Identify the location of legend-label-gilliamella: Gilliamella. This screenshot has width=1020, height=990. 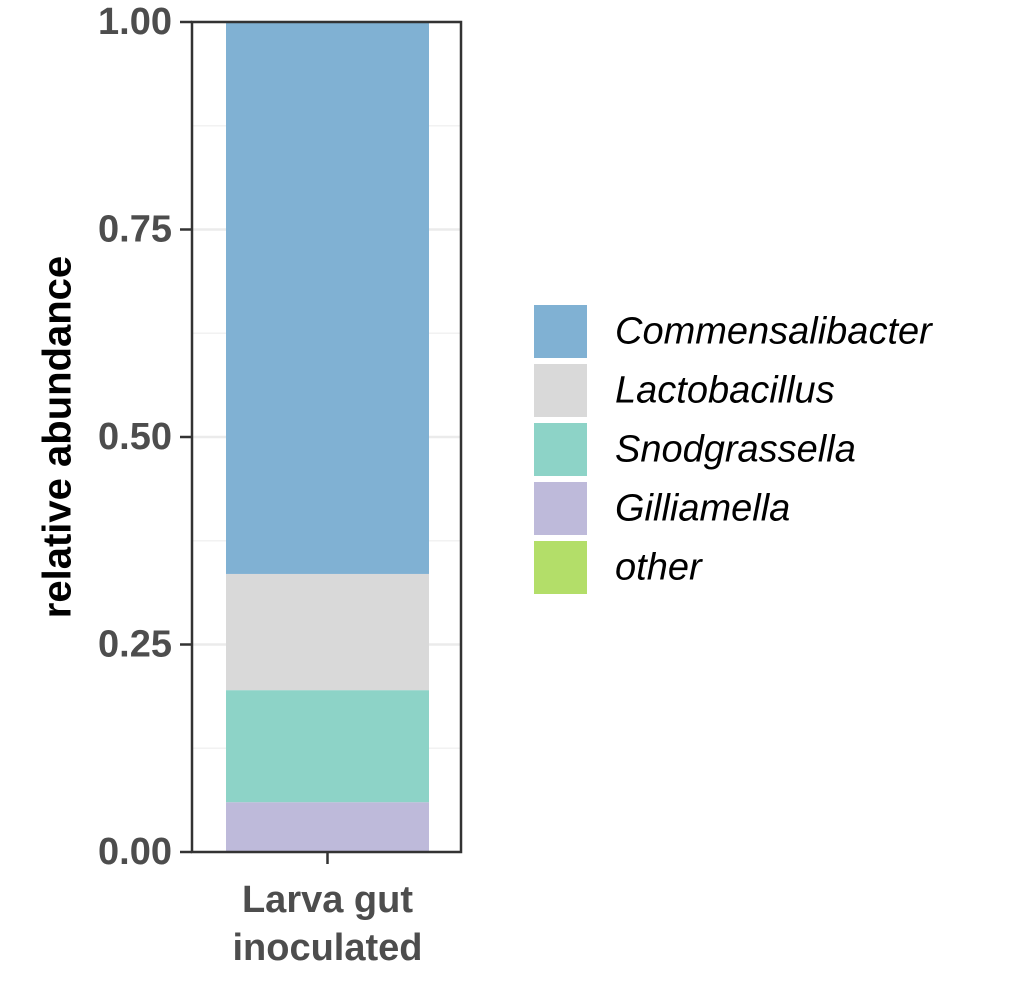
(702, 509).